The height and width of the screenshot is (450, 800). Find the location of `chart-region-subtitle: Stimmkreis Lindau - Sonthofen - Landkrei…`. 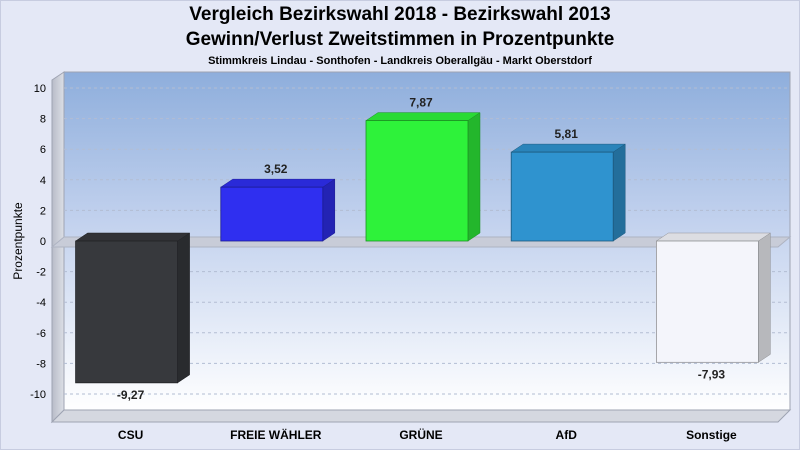

chart-region-subtitle: Stimmkreis Lindau - Sonthofen - Landkrei… is located at coordinates (400, 61).